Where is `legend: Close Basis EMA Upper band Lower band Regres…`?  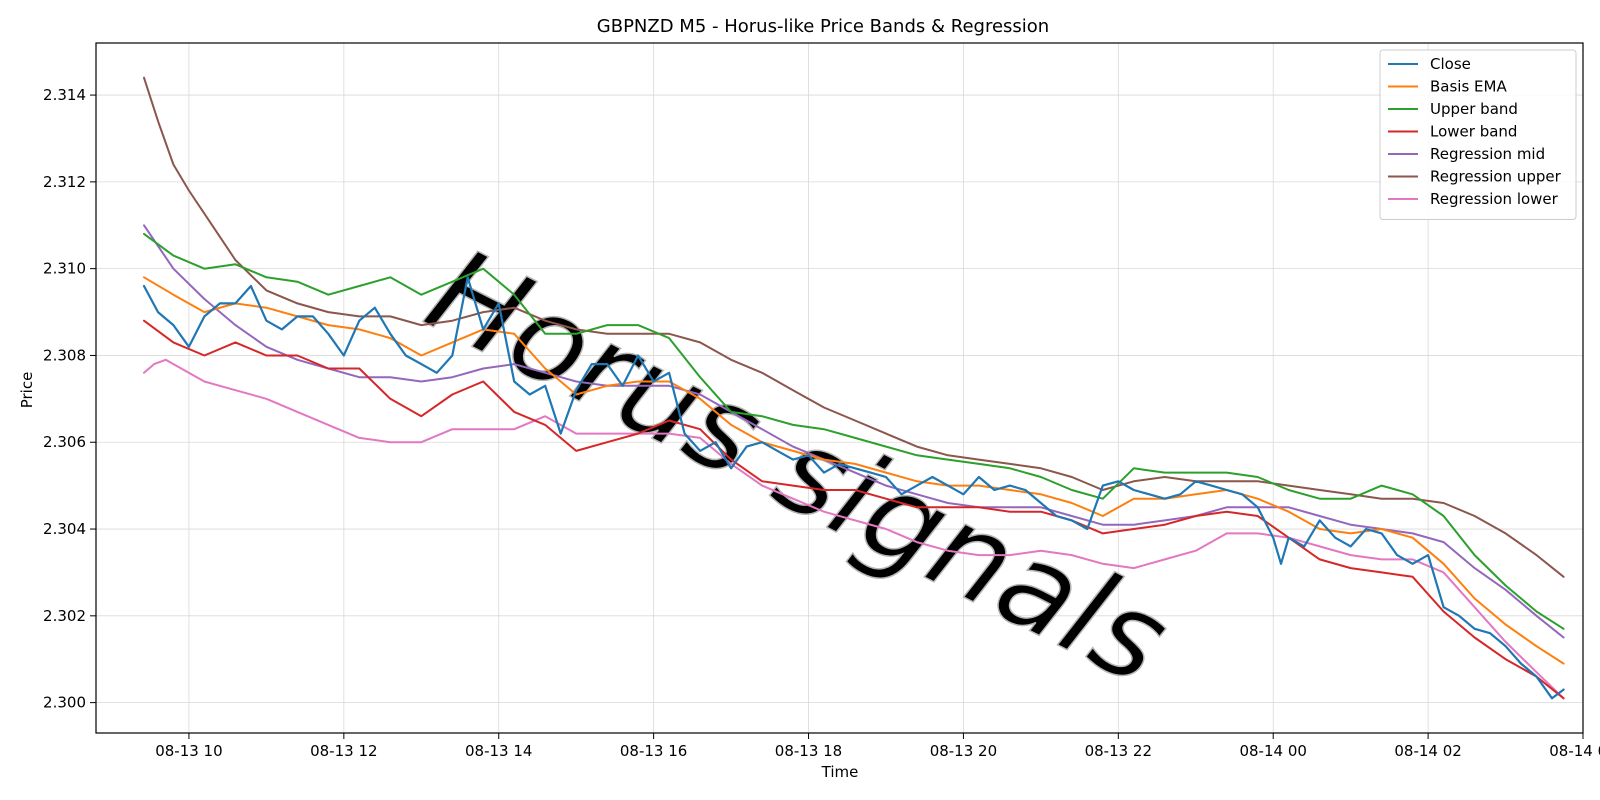 legend: Close Basis EMA Upper band Lower band Regres… is located at coordinates (1478, 134).